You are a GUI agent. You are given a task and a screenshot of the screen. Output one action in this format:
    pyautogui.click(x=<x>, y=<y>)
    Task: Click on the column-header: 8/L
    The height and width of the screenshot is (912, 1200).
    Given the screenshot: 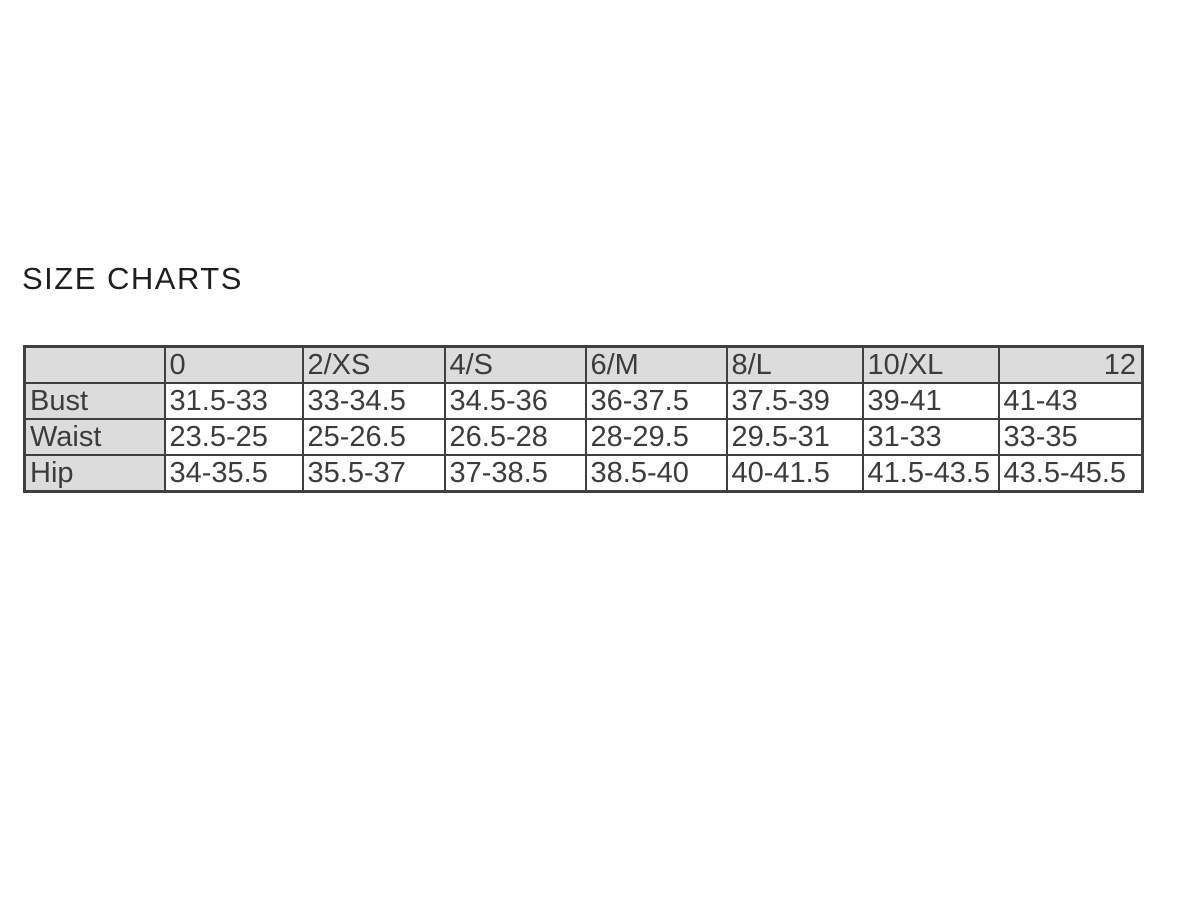 What is the action you would take?
    pyautogui.click(x=794, y=364)
    